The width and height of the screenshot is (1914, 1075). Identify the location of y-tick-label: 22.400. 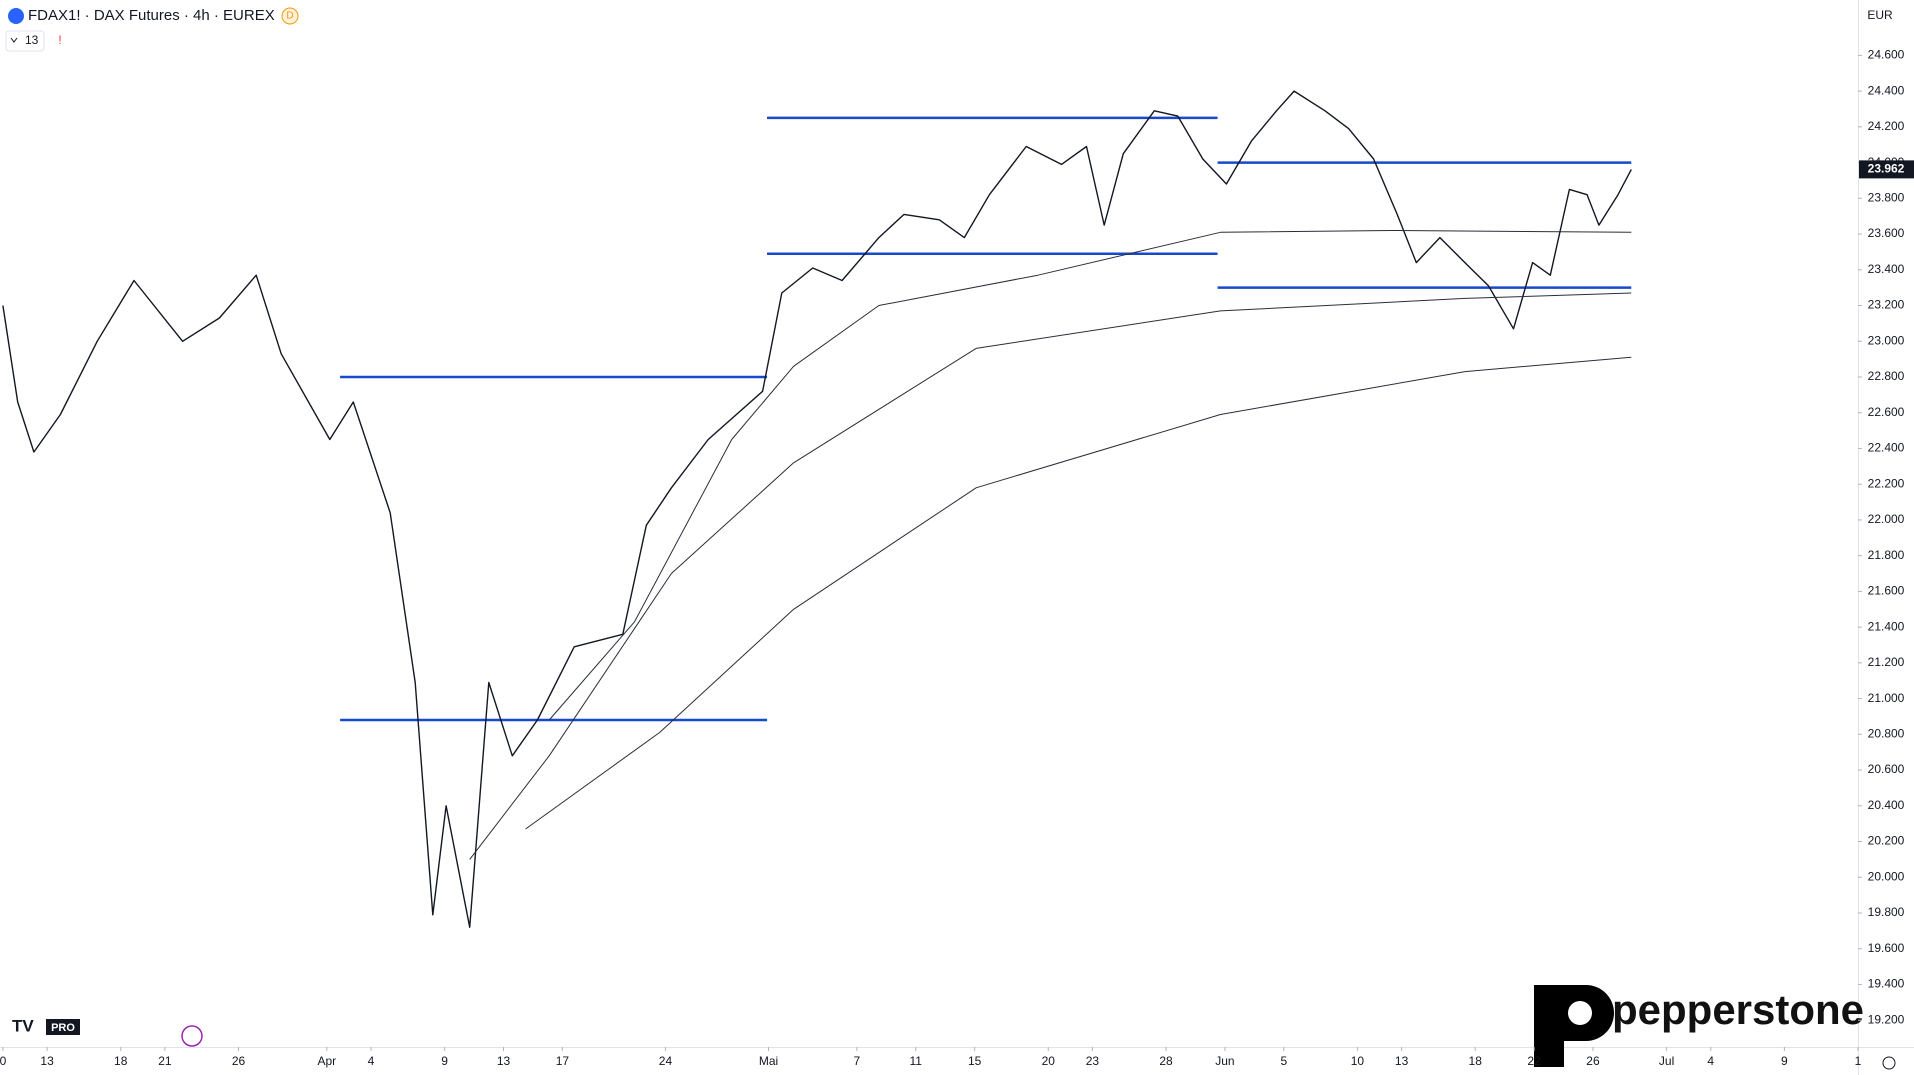
(1886, 448).